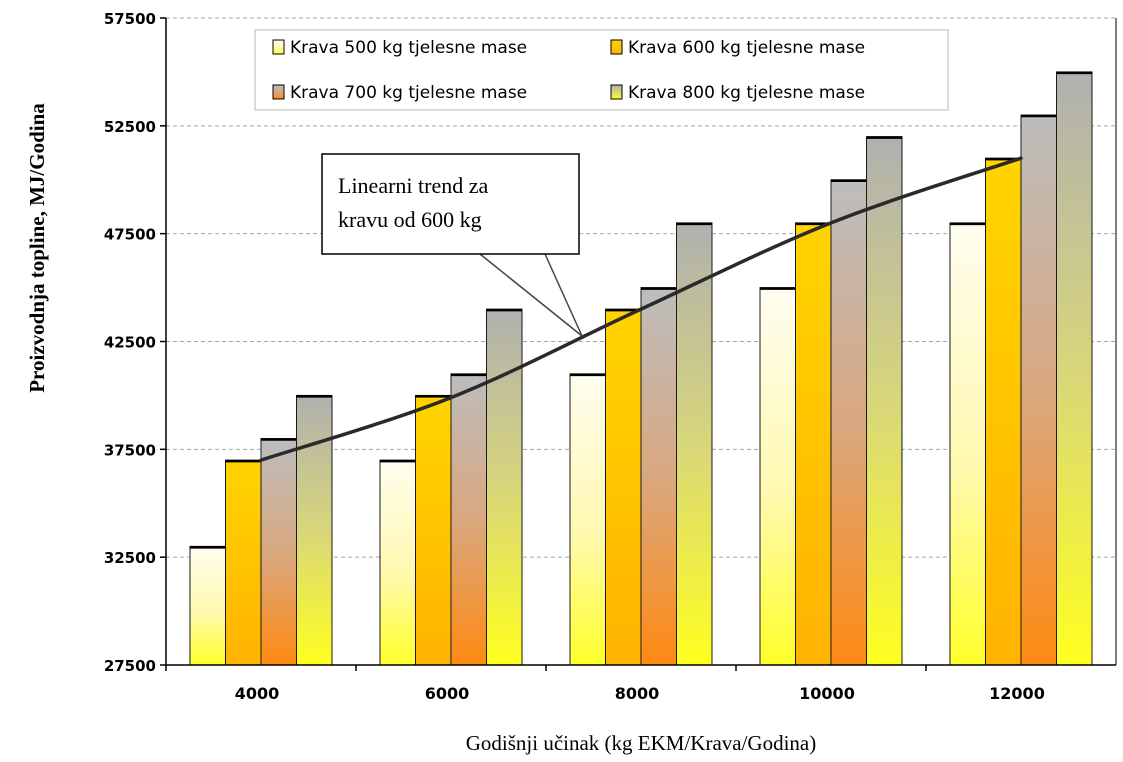  What do you see at coordinates (130, 343) in the screenshot?
I see `y-tick-label: 42500` at bounding box center [130, 343].